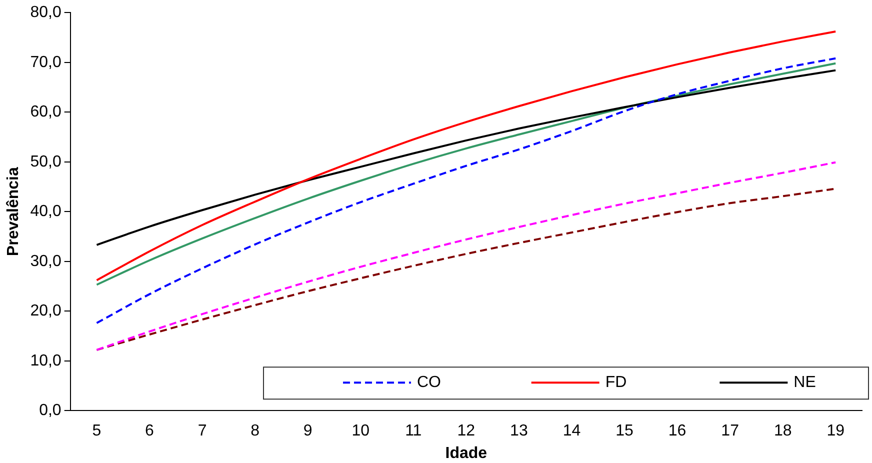  I want to click on y-tick-label: 50,0, so click(46, 161).